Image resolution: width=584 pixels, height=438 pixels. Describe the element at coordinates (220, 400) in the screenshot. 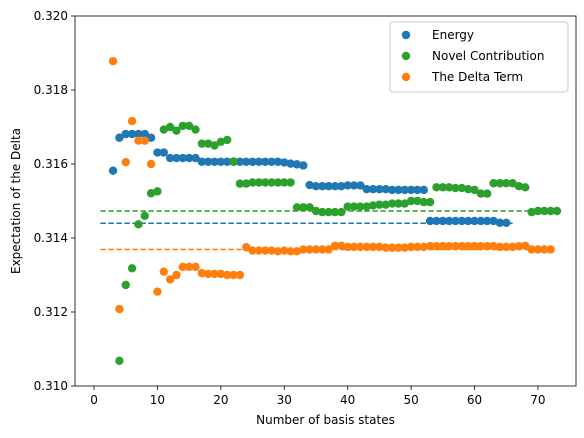

I see `x-tick-label: 20` at that location.